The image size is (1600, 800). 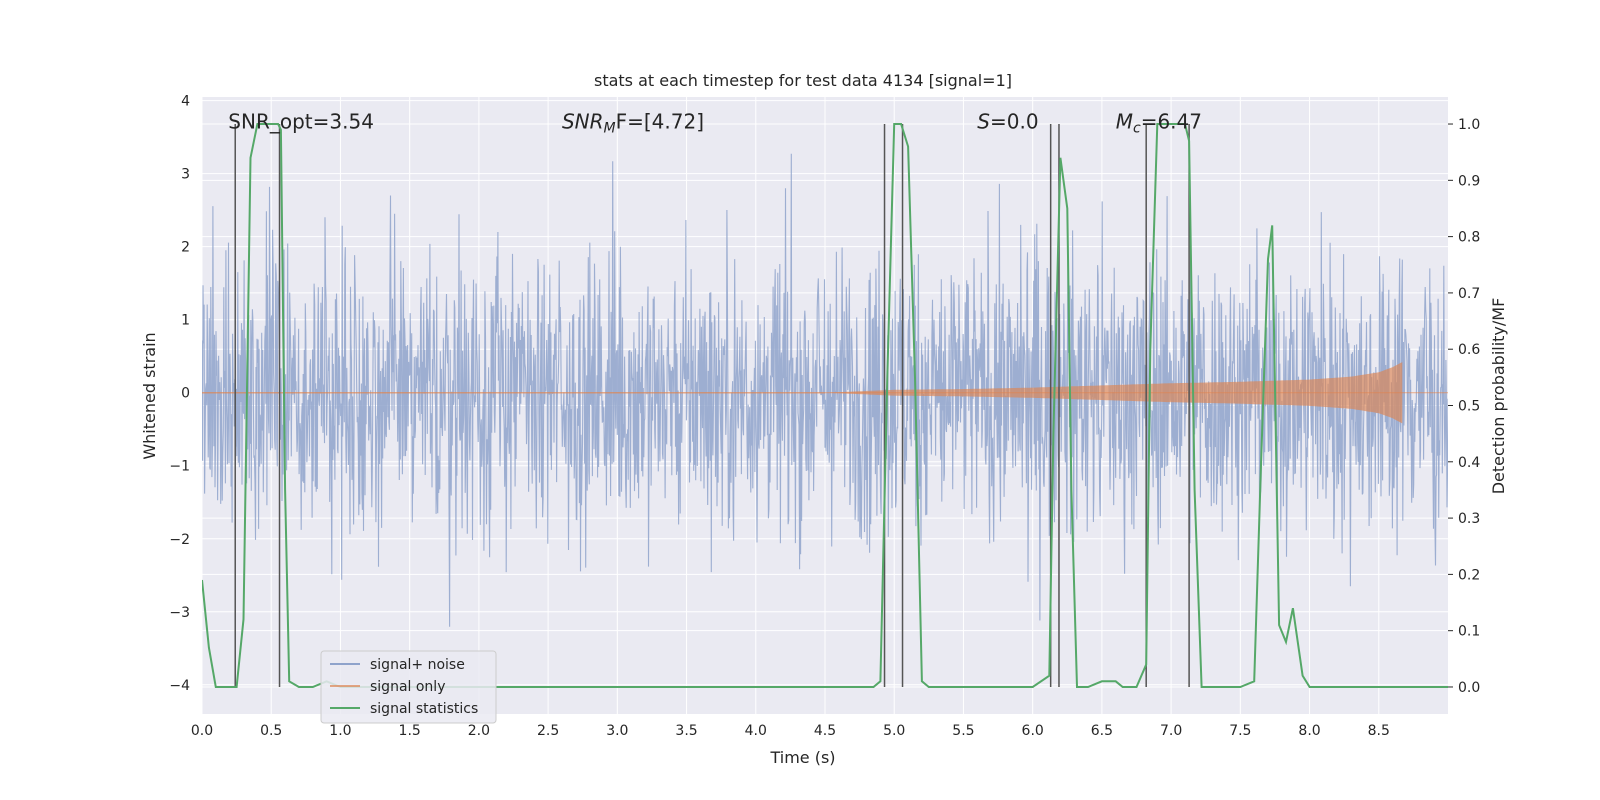 I want to click on x-tick-label: 7.5, so click(x=1240, y=731).